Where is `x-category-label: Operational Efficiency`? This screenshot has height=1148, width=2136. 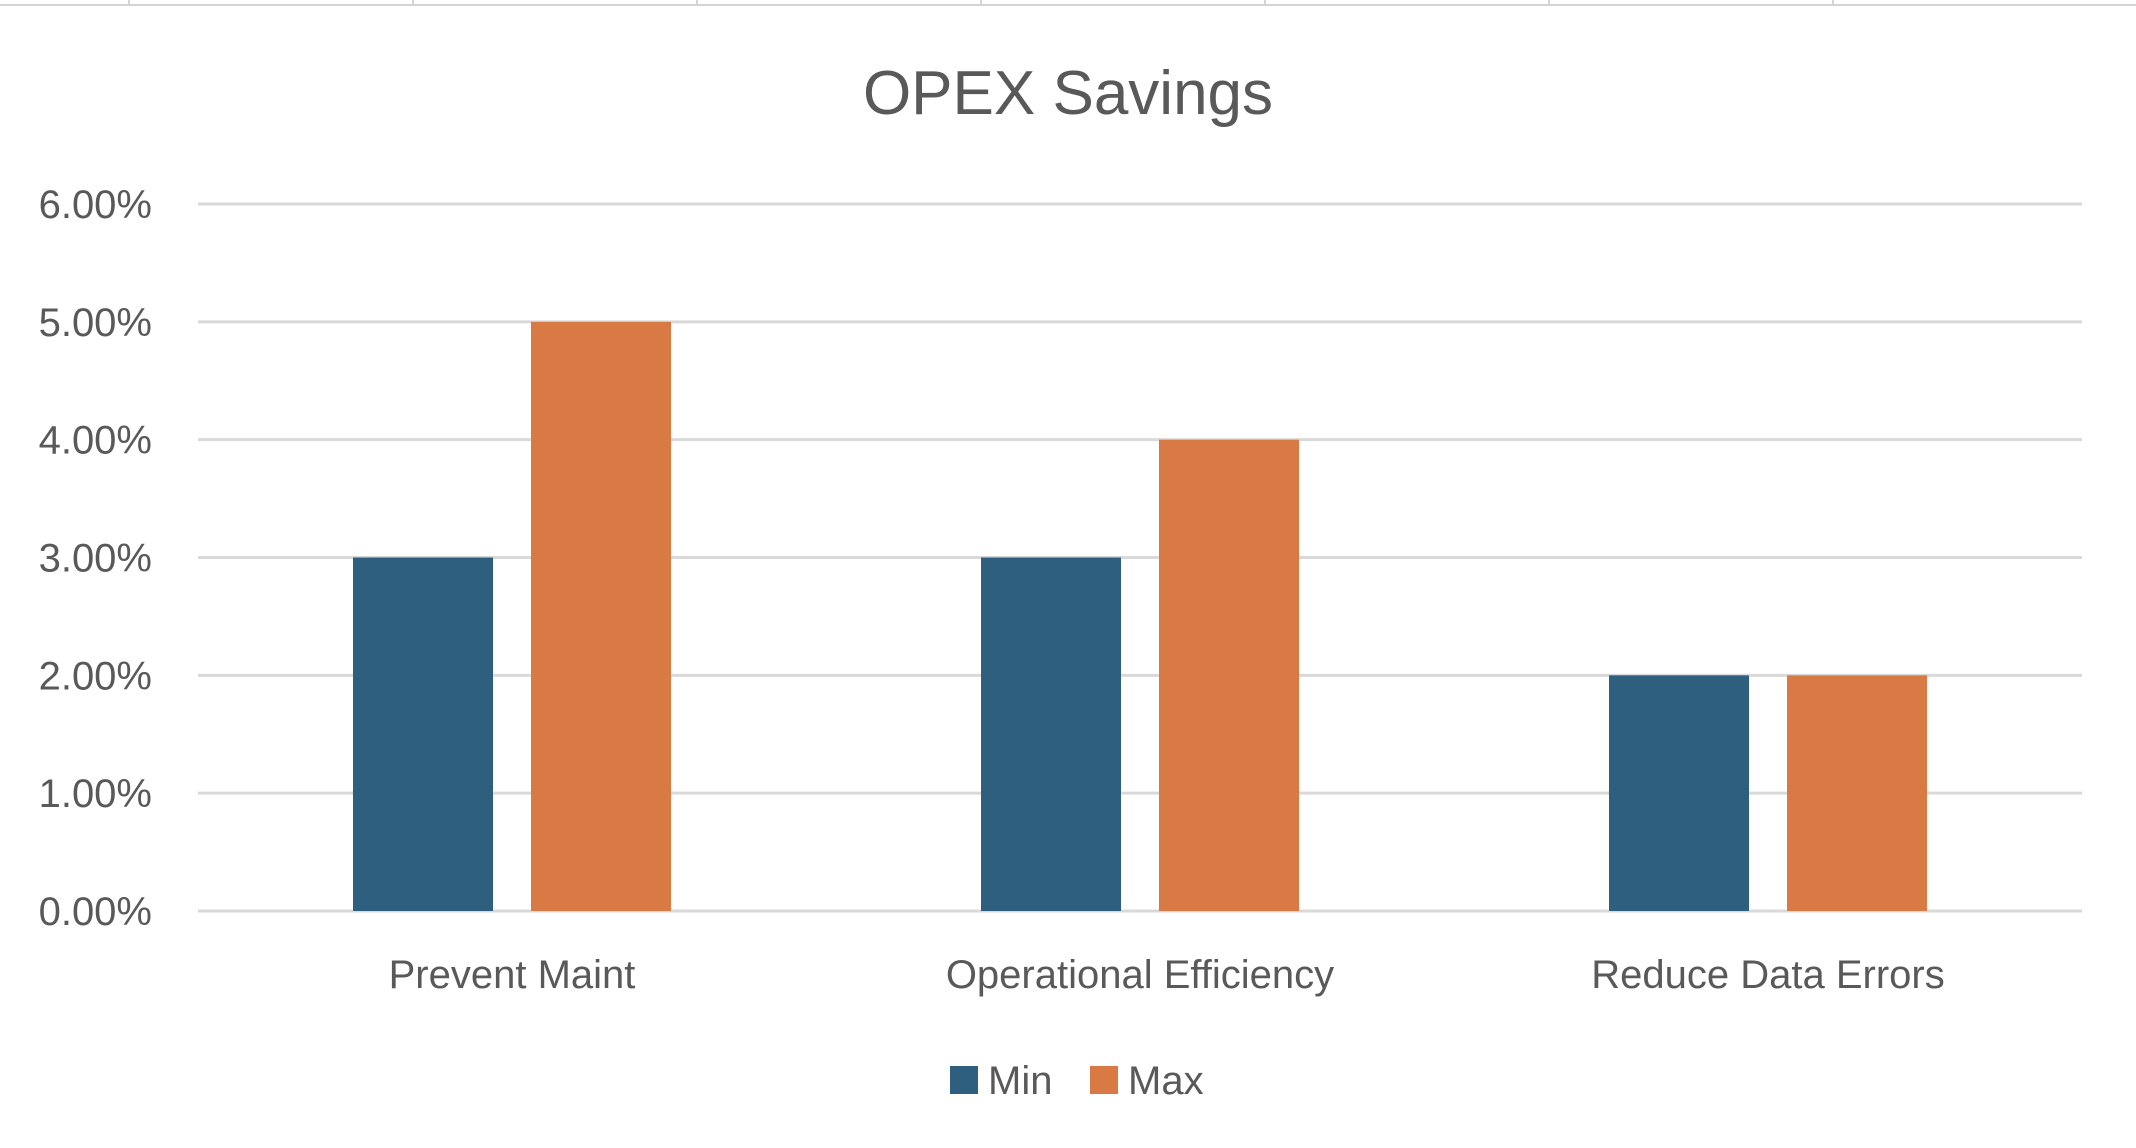 x-category-label: Operational Efficiency is located at coordinates (1140, 975).